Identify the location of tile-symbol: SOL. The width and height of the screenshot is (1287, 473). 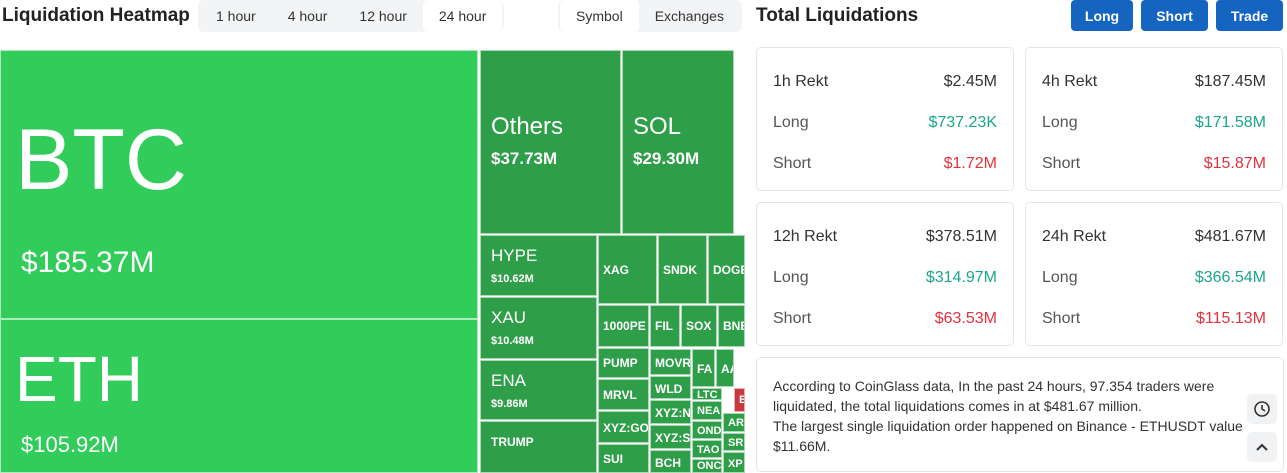
(657, 126).